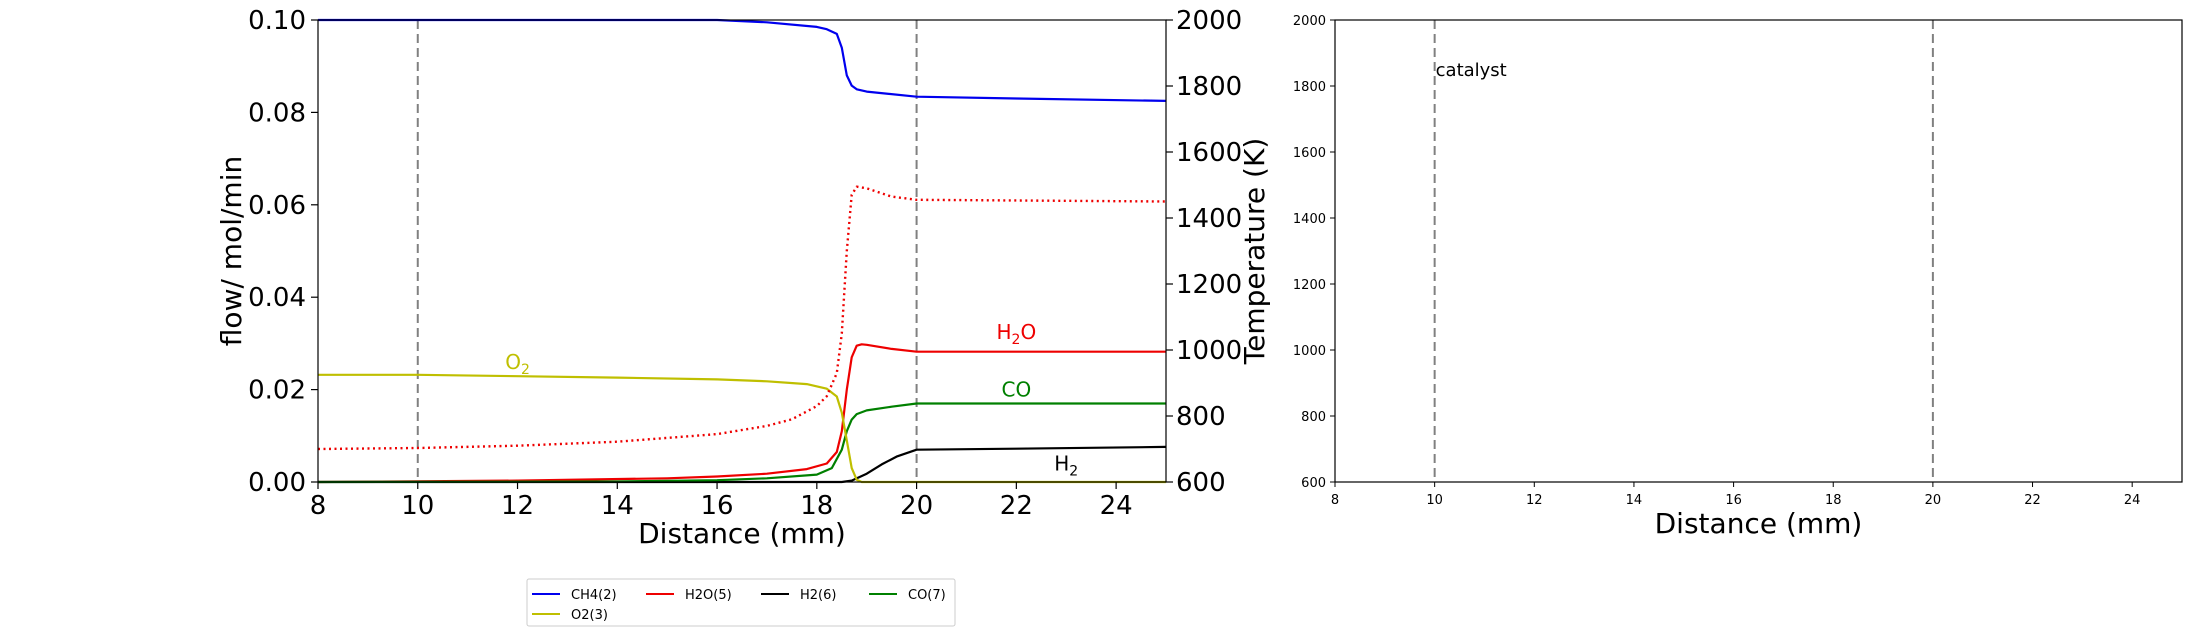 The height and width of the screenshot is (636, 2190). I want to click on y-tick-label: 2000, so click(1309, 21).